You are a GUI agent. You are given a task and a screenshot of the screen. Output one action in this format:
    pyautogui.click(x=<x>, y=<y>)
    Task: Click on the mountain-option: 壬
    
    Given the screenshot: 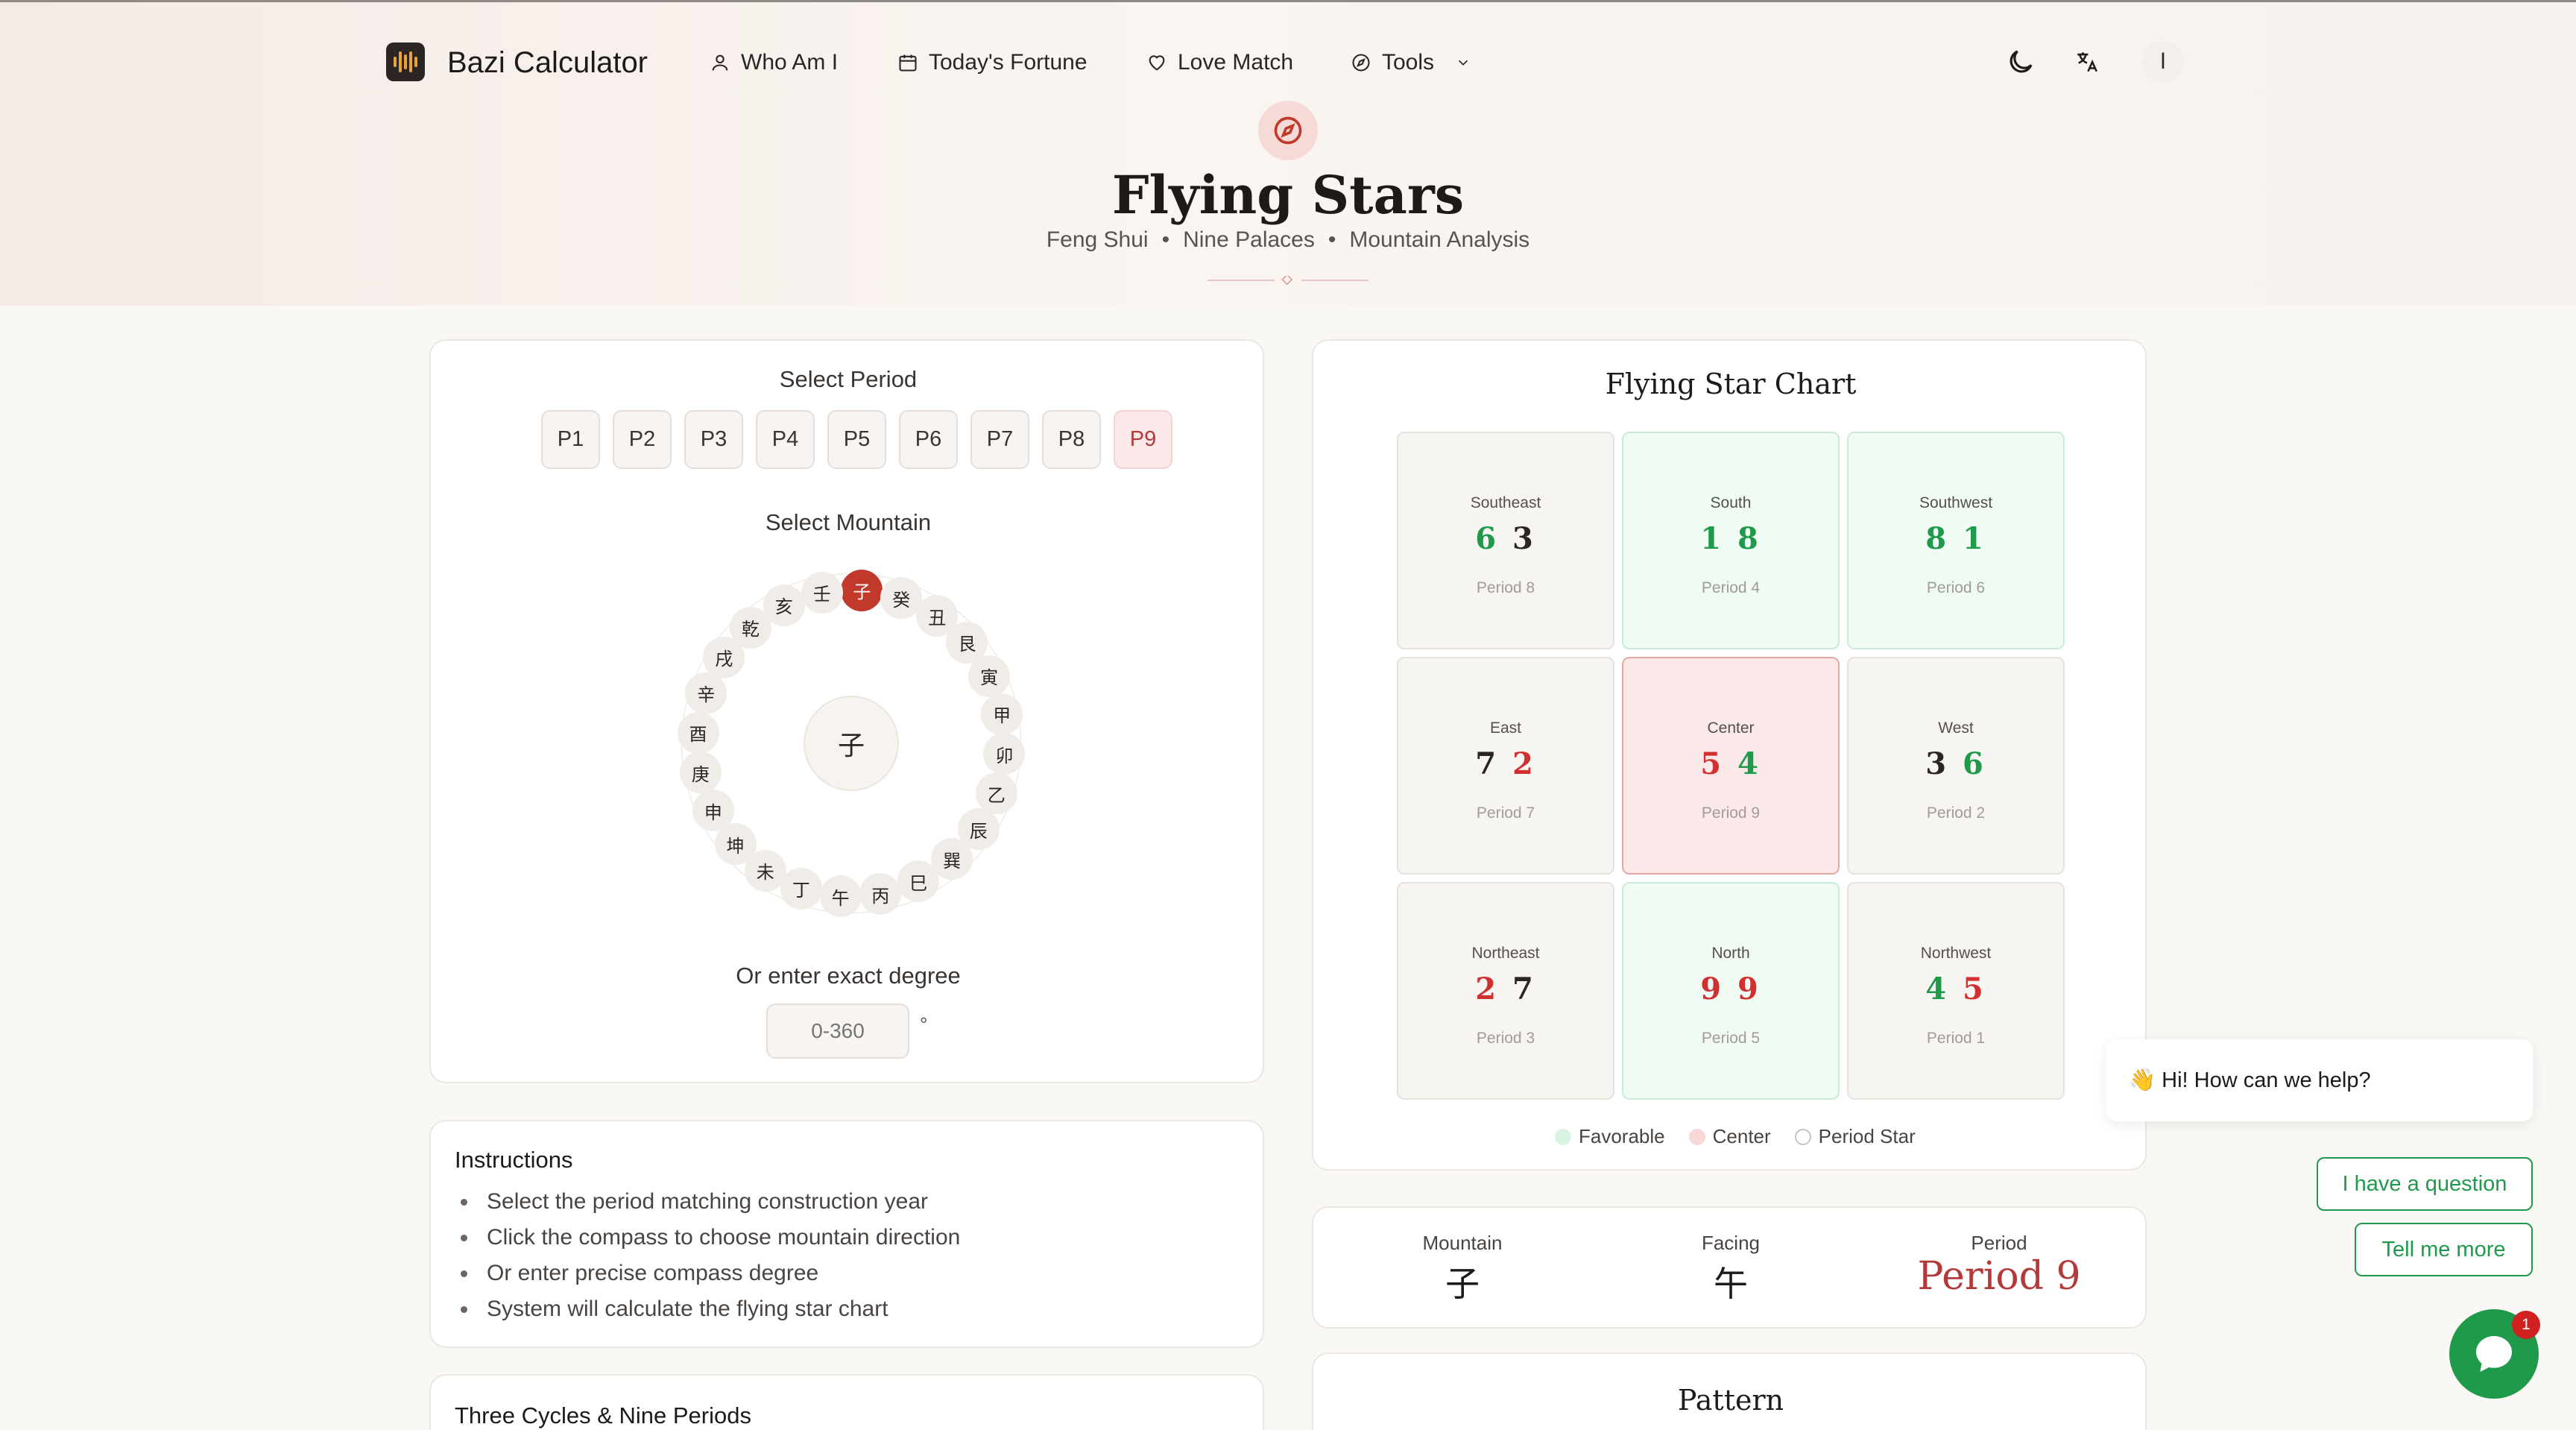 What is the action you would take?
    pyautogui.click(x=822, y=592)
    